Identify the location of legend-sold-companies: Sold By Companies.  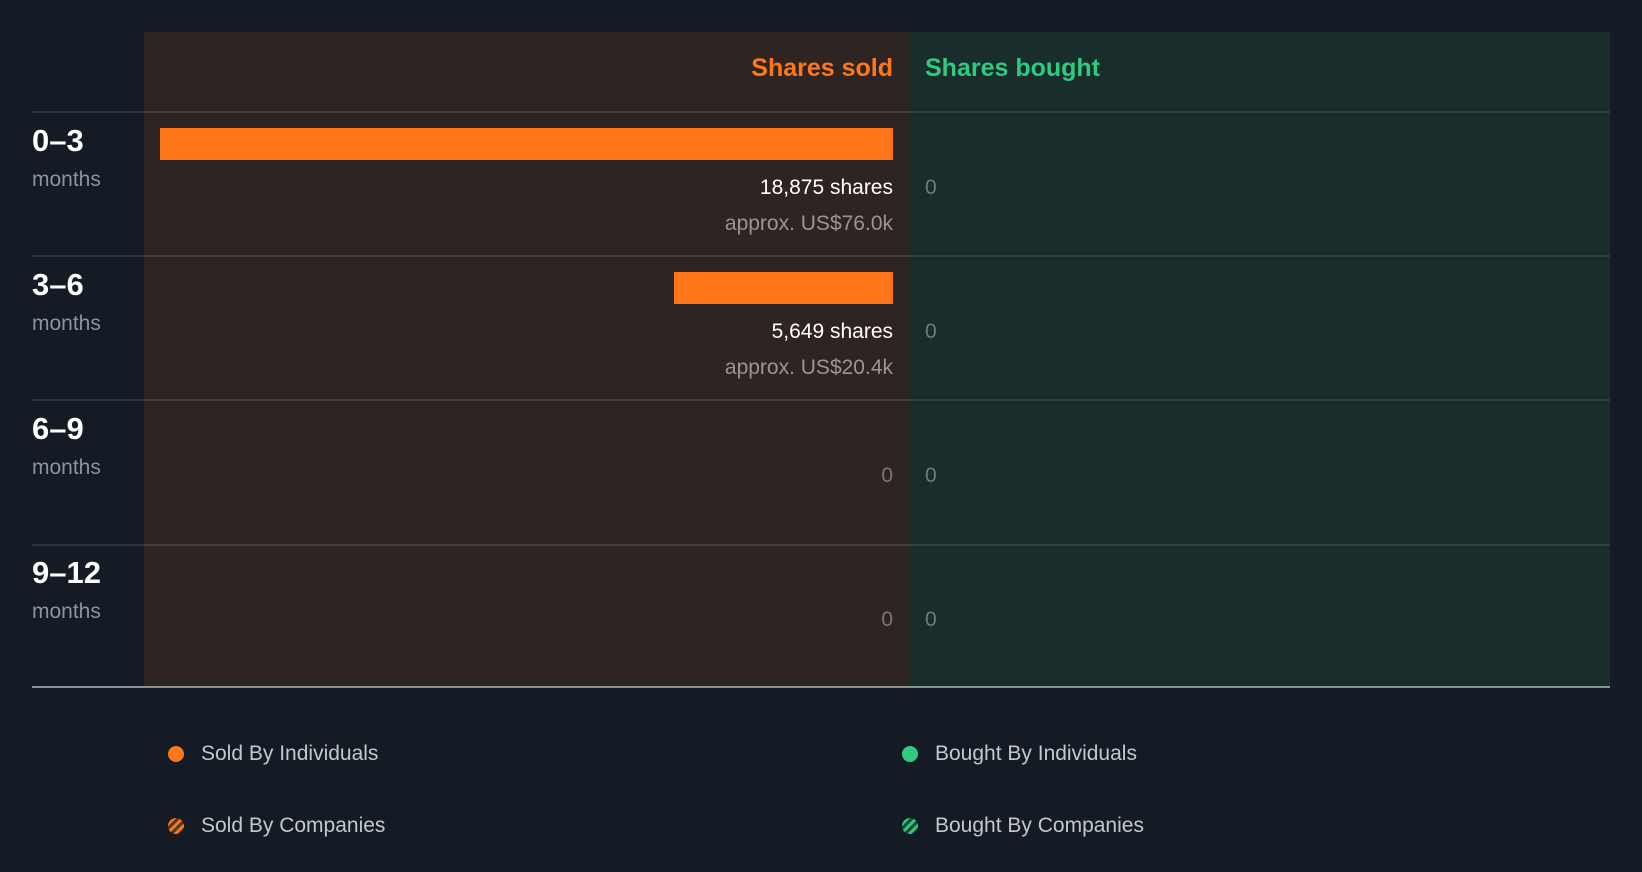
(276, 826).